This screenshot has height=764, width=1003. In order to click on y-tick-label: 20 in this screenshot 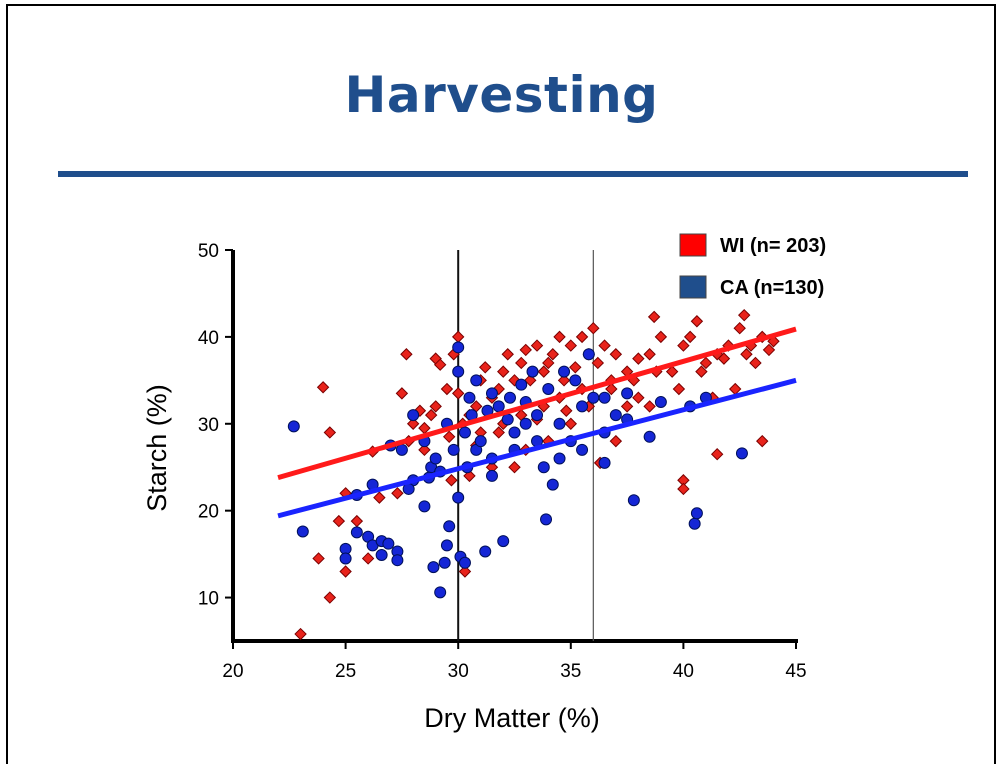, I will do `click(208, 512)`.